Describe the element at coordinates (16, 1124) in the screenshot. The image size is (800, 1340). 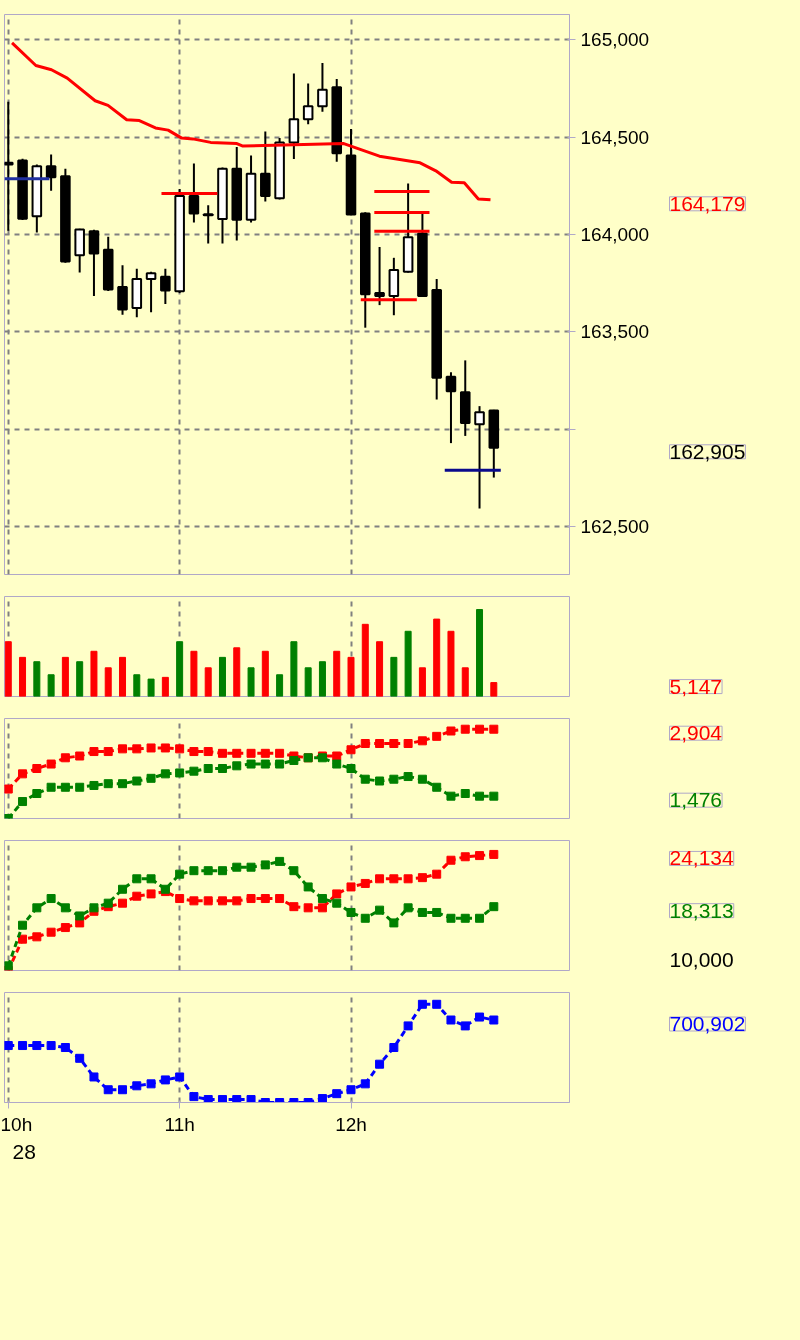
I see `x-tick-label: 10h` at that location.